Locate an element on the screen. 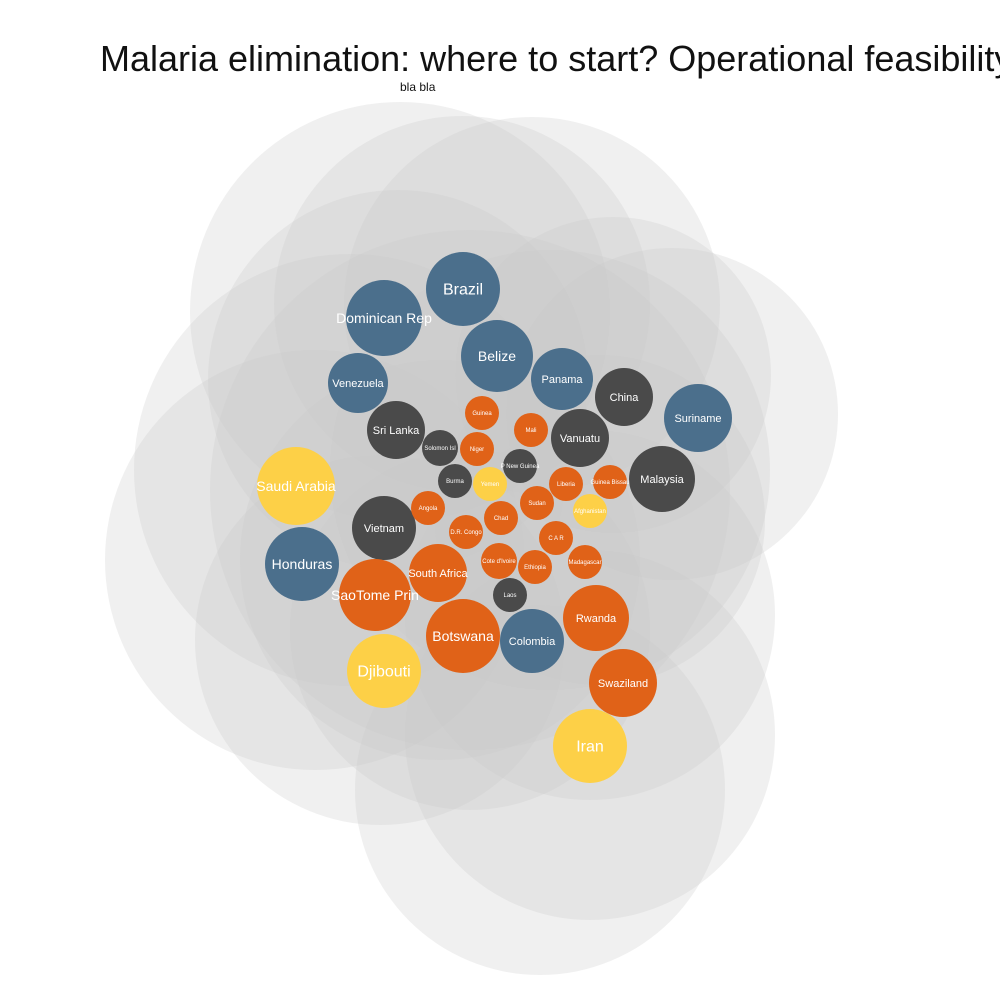 This screenshot has height=1000, width=1000. bubble-malaysia: Malaysia is located at coordinates (662, 479).